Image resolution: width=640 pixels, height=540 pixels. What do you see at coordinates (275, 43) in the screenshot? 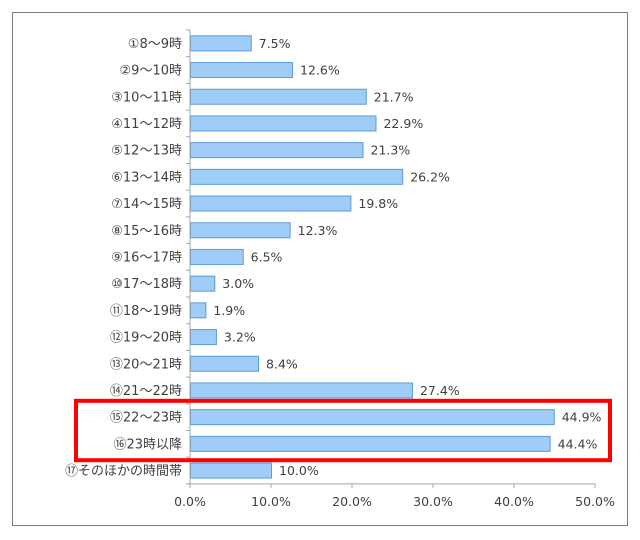
I see `value-label: 7.5%` at bounding box center [275, 43].